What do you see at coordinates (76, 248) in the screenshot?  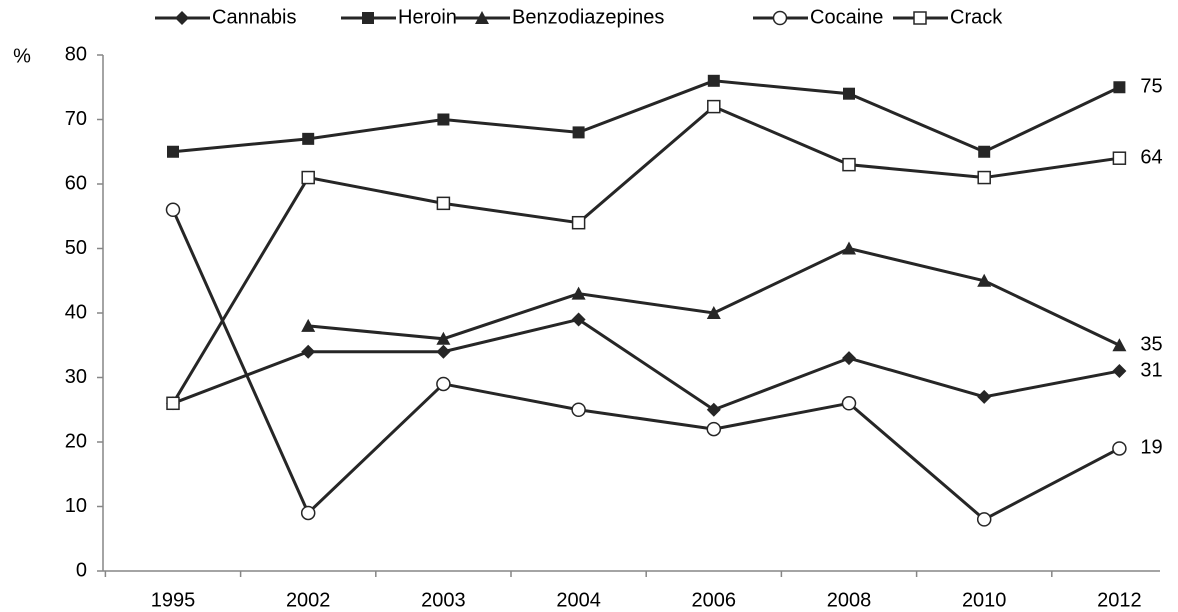 I see `y-tick-label: 50` at bounding box center [76, 248].